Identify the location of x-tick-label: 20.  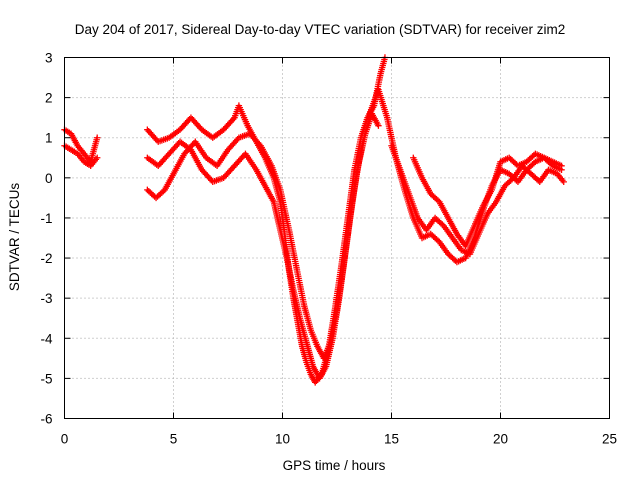
(500, 439).